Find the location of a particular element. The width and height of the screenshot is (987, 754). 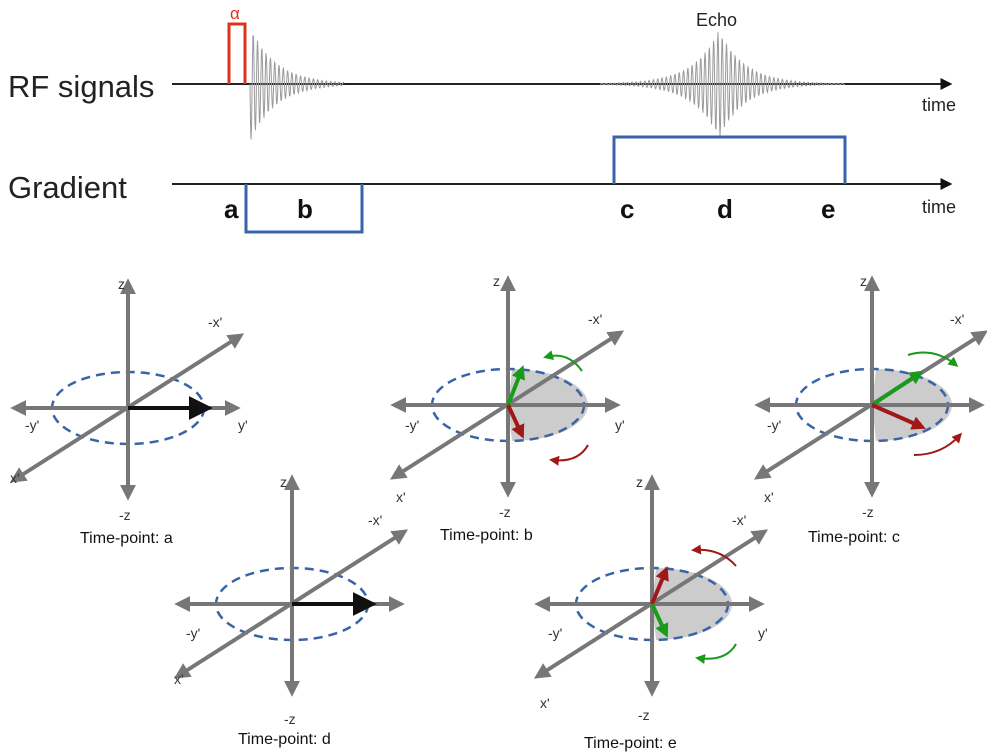

frame-time-point-e: z -z -x' x' y' -y' Time-point: e is located at coordinates (651, 613).